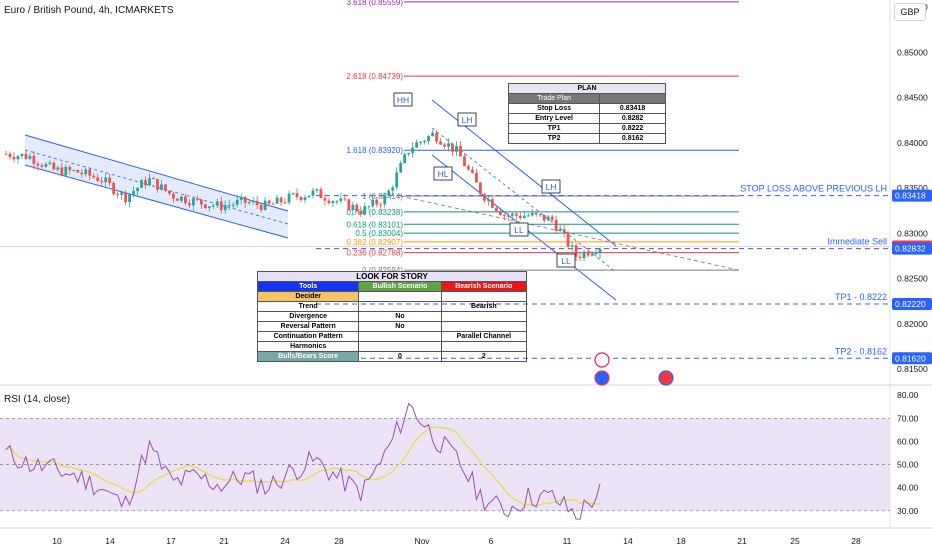 The height and width of the screenshot is (550, 932). What do you see at coordinates (912, 143) in the screenshot?
I see `price-tick-label: 0.84000` at bounding box center [912, 143].